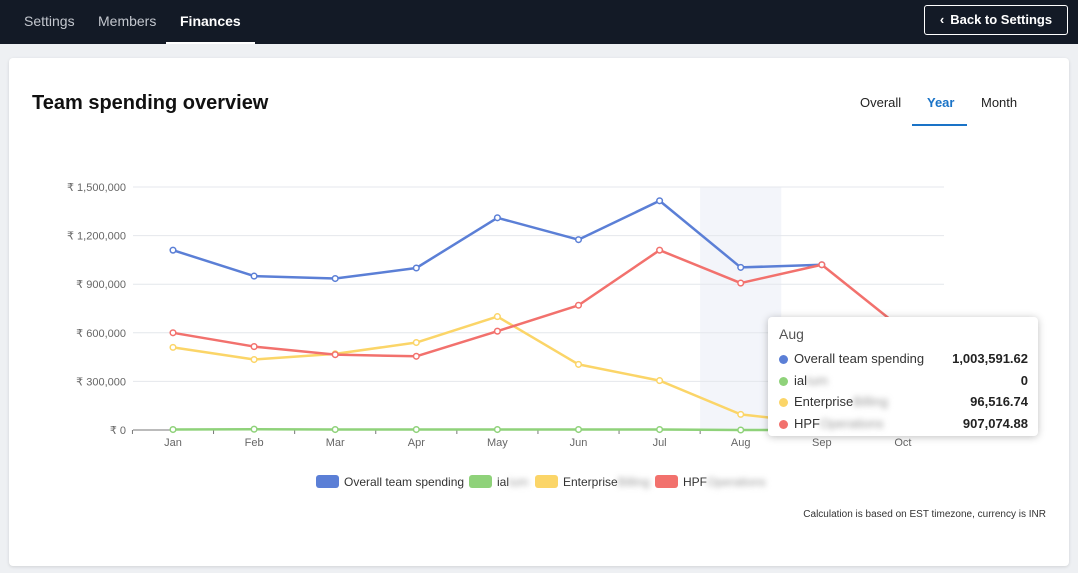  I want to click on tooltip-row-ial: ialium 0, so click(903, 381).